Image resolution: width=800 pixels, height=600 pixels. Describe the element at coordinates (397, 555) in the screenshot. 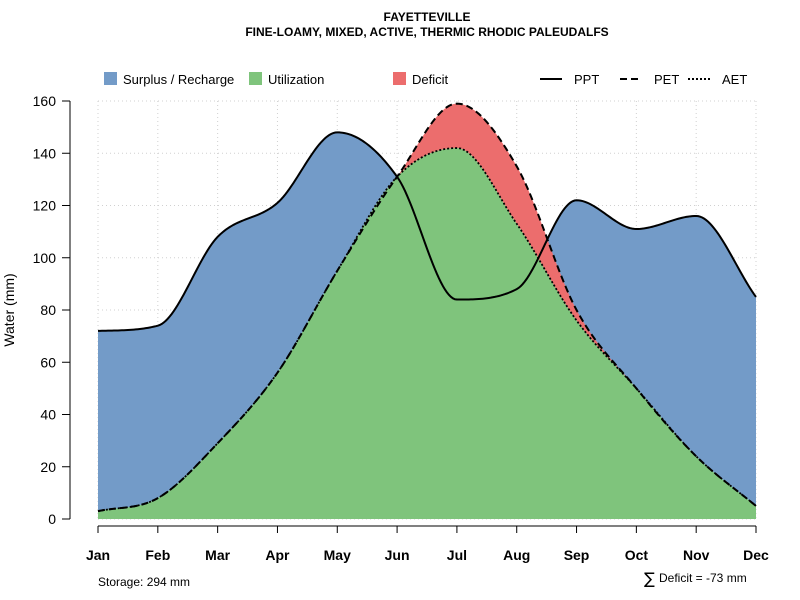

I see `x-tick-label: Jun` at that location.